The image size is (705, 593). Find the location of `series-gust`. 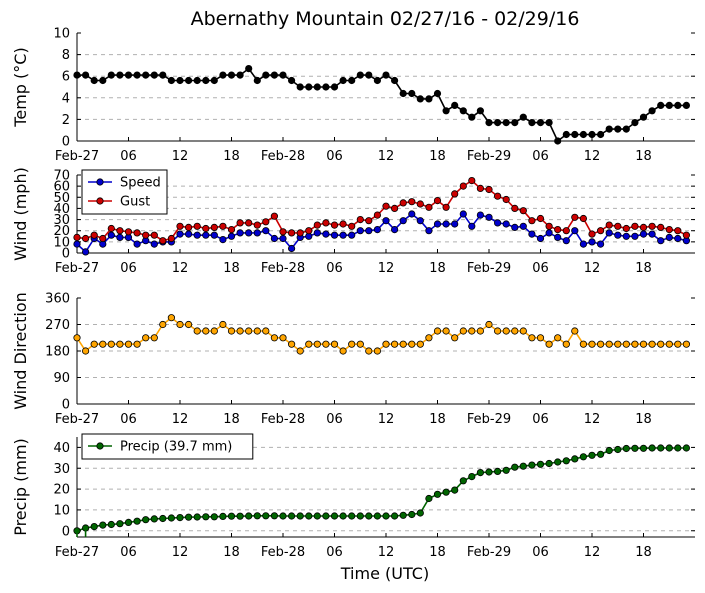

series-gust is located at coordinates (382, 211).